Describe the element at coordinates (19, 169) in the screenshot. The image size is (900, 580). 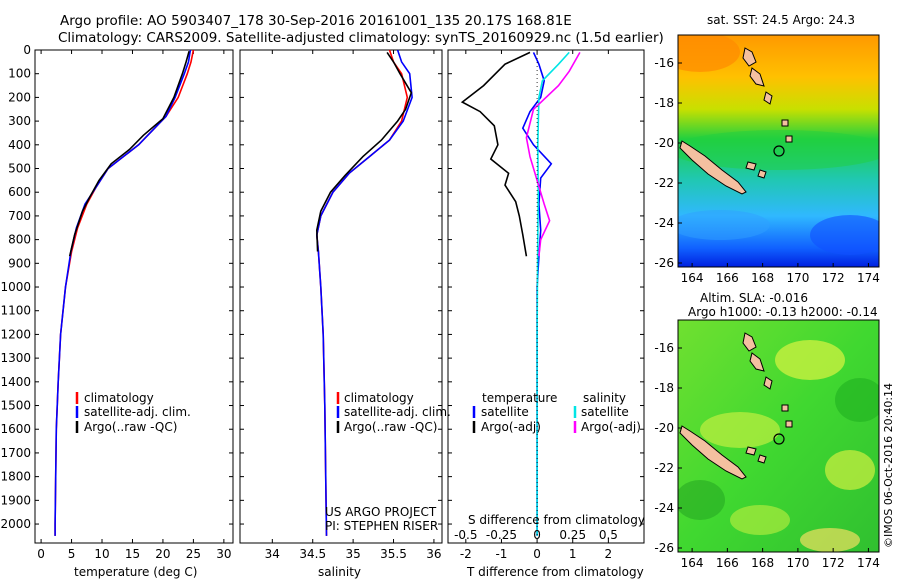
I see `y-tick-label: 500` at that location.